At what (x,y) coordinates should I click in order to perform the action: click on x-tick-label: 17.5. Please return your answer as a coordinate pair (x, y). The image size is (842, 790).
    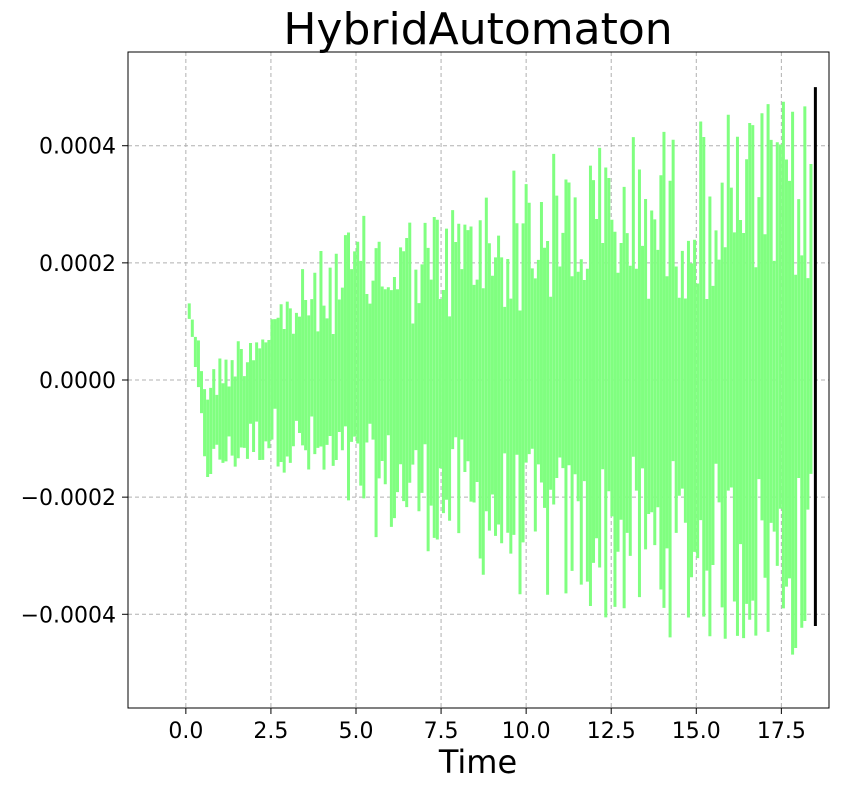
    Looking at the image, I should click on (781, 731).